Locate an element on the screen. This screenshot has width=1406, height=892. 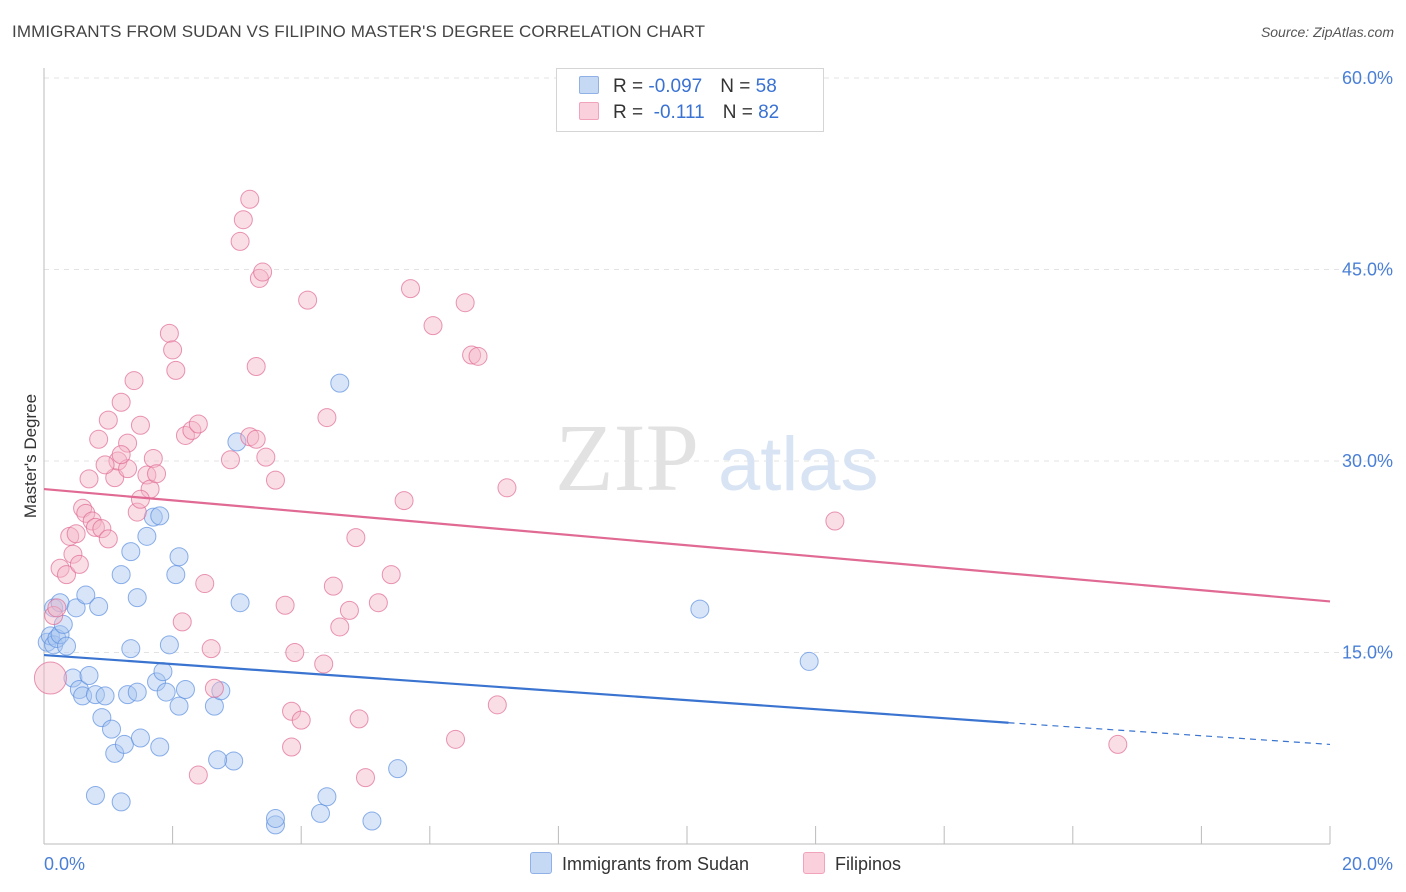
legend-r-value-sudan: -0.097 is located at coordinates (675, 86).